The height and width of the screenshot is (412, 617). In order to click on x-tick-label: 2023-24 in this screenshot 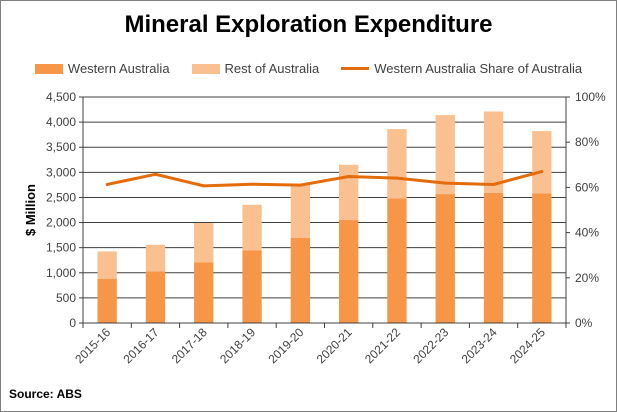, I will do `click(479, 345)`.